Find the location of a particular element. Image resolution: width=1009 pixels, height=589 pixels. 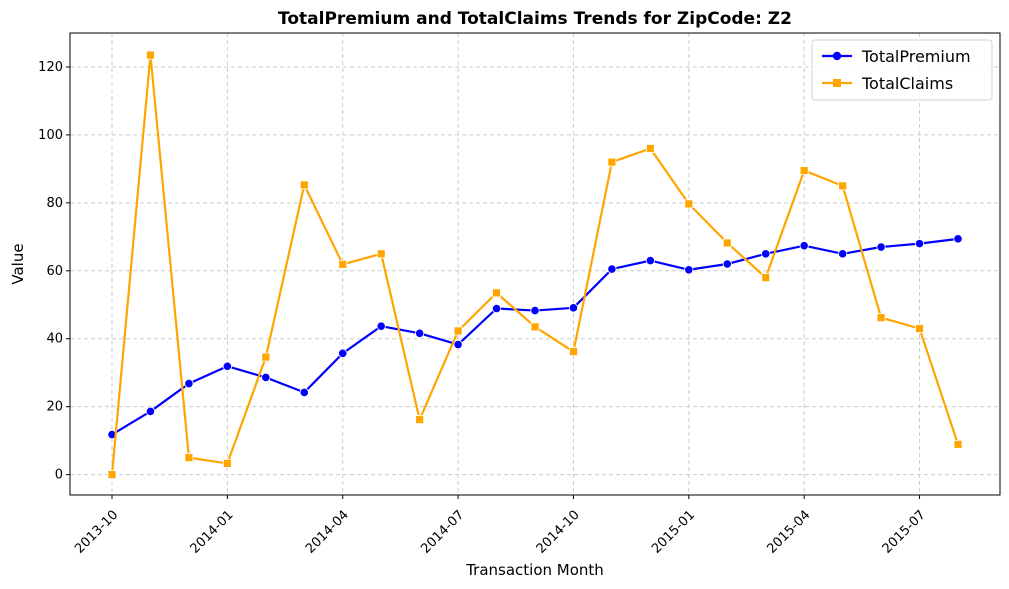

y-tick-label: 100 is located at coordinates (50, 135).